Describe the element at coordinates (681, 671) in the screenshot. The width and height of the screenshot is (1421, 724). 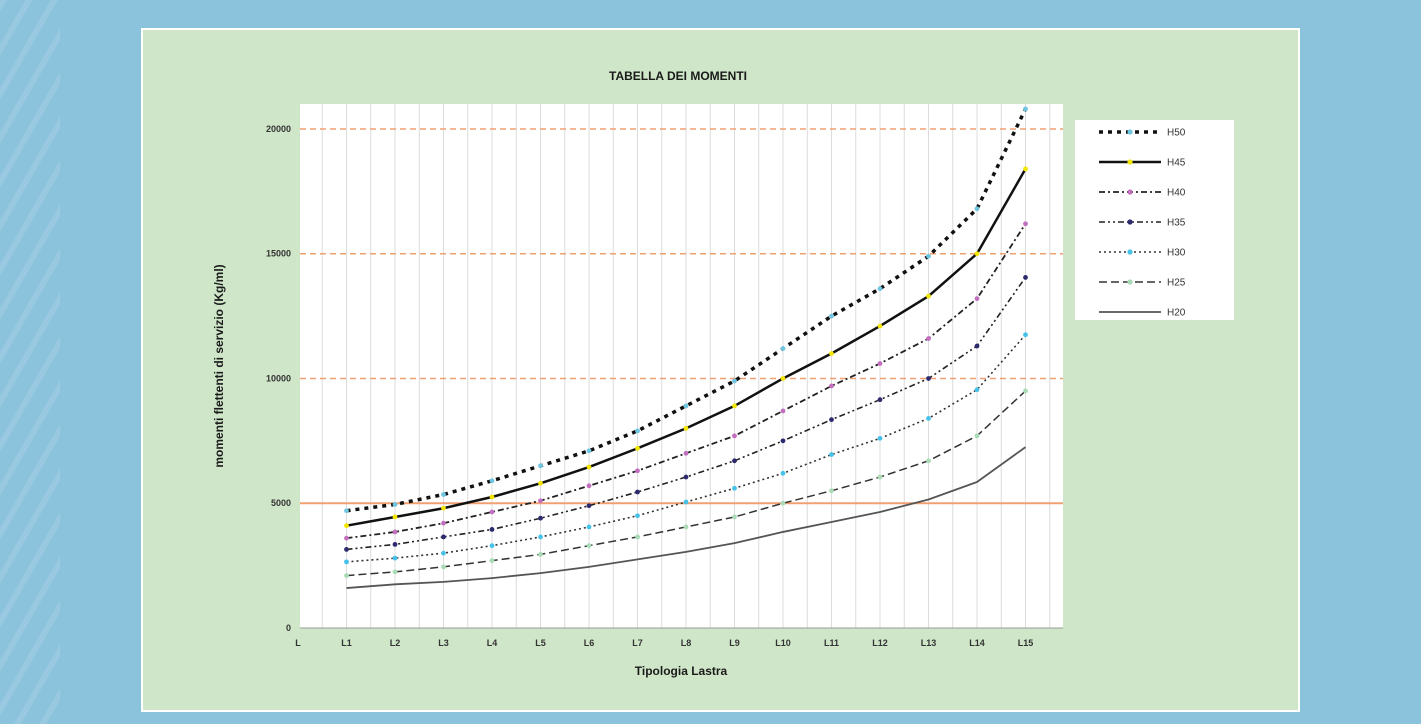
I see `x-axis-label: Tipologia Lastra` at that location.